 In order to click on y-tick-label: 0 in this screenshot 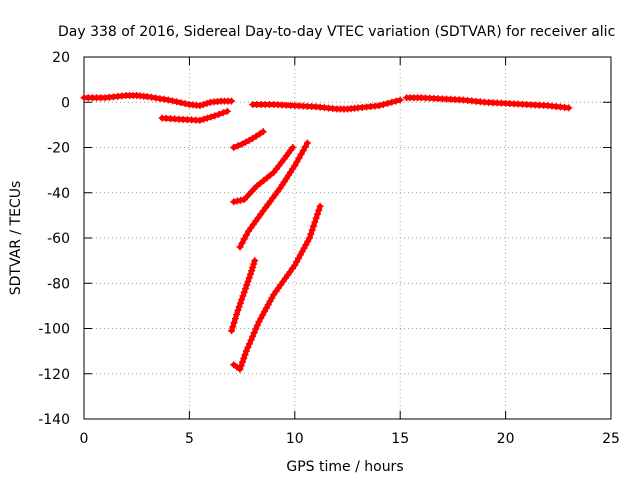, I will do `click(65, 103)`.